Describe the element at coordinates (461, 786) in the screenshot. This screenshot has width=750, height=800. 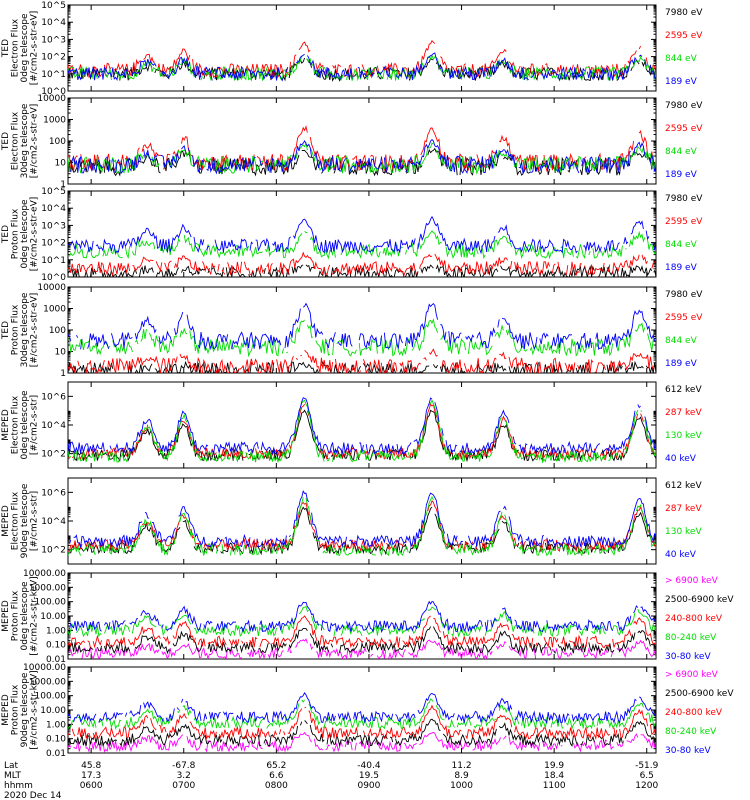
I see `x-tick-label: 1000` at that location.